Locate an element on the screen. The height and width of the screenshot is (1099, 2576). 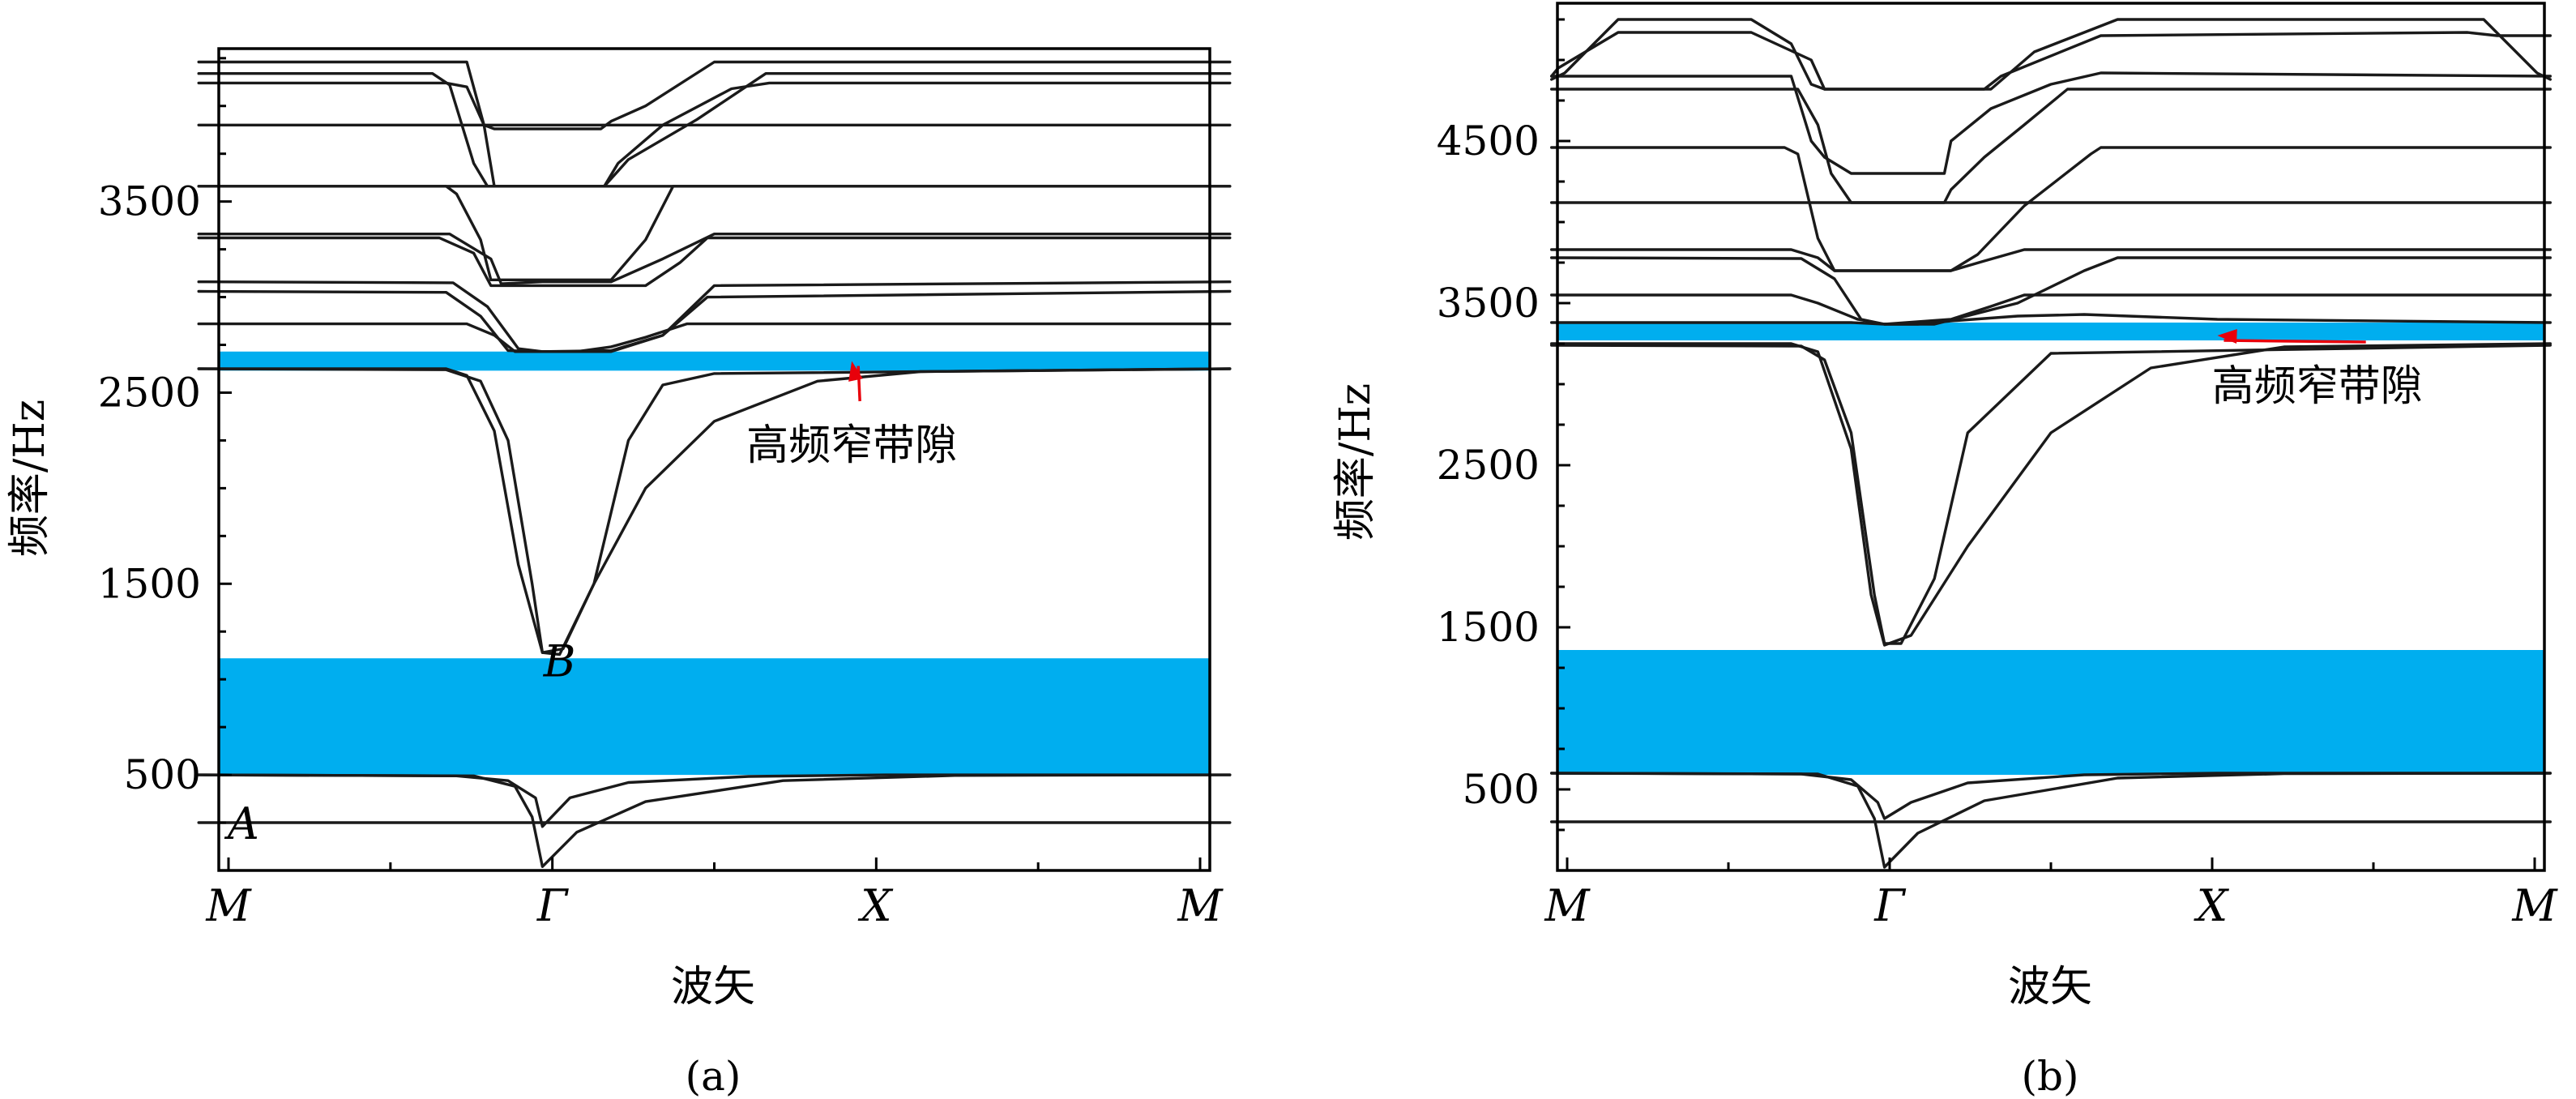
annotation-a: 高频窄带隙 is located at coordinates (851, 415).